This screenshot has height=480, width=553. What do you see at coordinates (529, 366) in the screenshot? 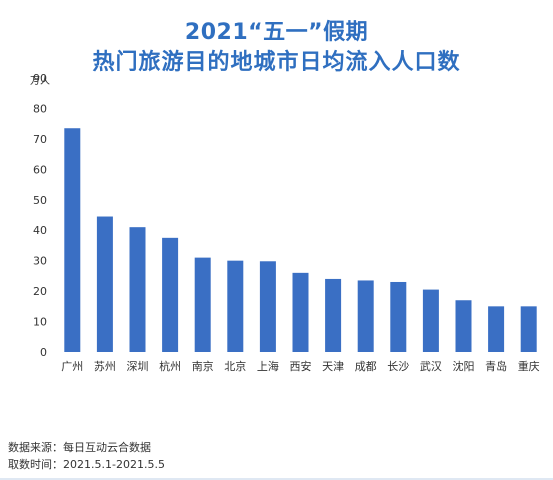
I see `x-tick-label: 重庆` at bounding box center [529, 366].